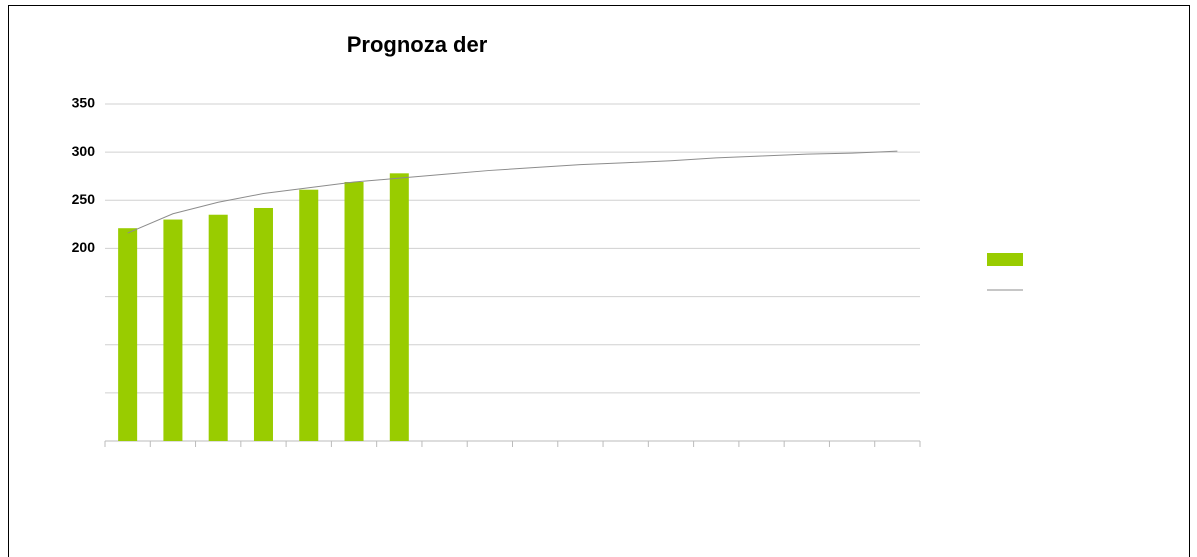 This screenshot has height=557, width=1197. What do you see at coordinates (84, 151) in the screenshot?
I see `y-tick-label: 300` at bounding box center [84, 151].